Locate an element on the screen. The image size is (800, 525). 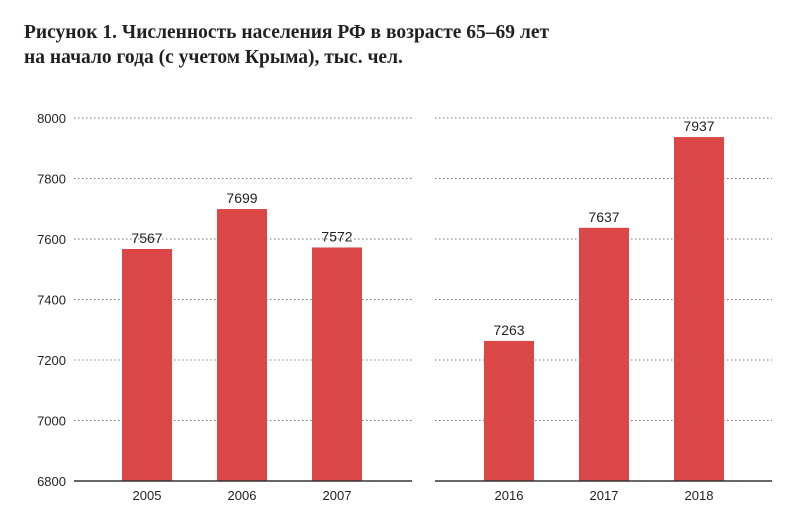
x-tick-label-2005: 2005 is located at coordinates (147, 495).